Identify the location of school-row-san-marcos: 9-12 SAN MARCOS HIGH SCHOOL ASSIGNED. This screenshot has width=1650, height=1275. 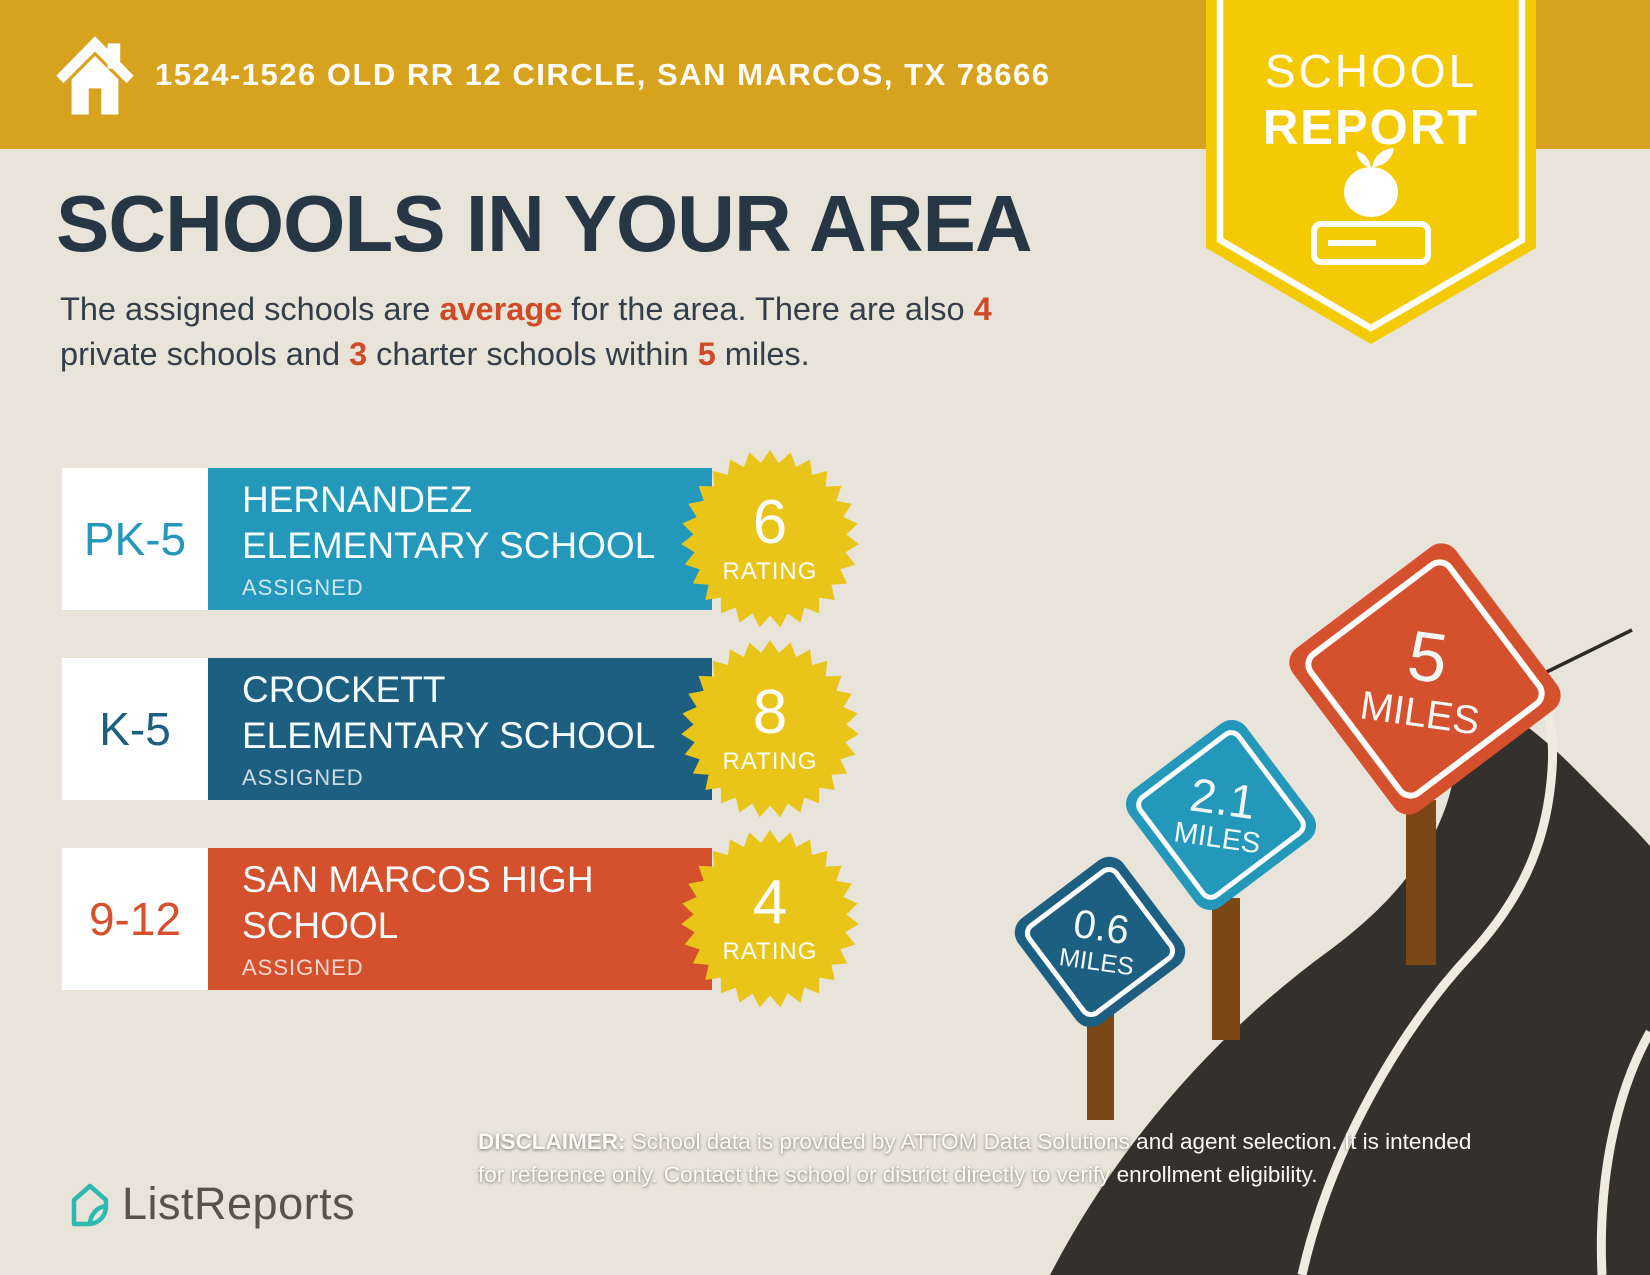
(387, 919).